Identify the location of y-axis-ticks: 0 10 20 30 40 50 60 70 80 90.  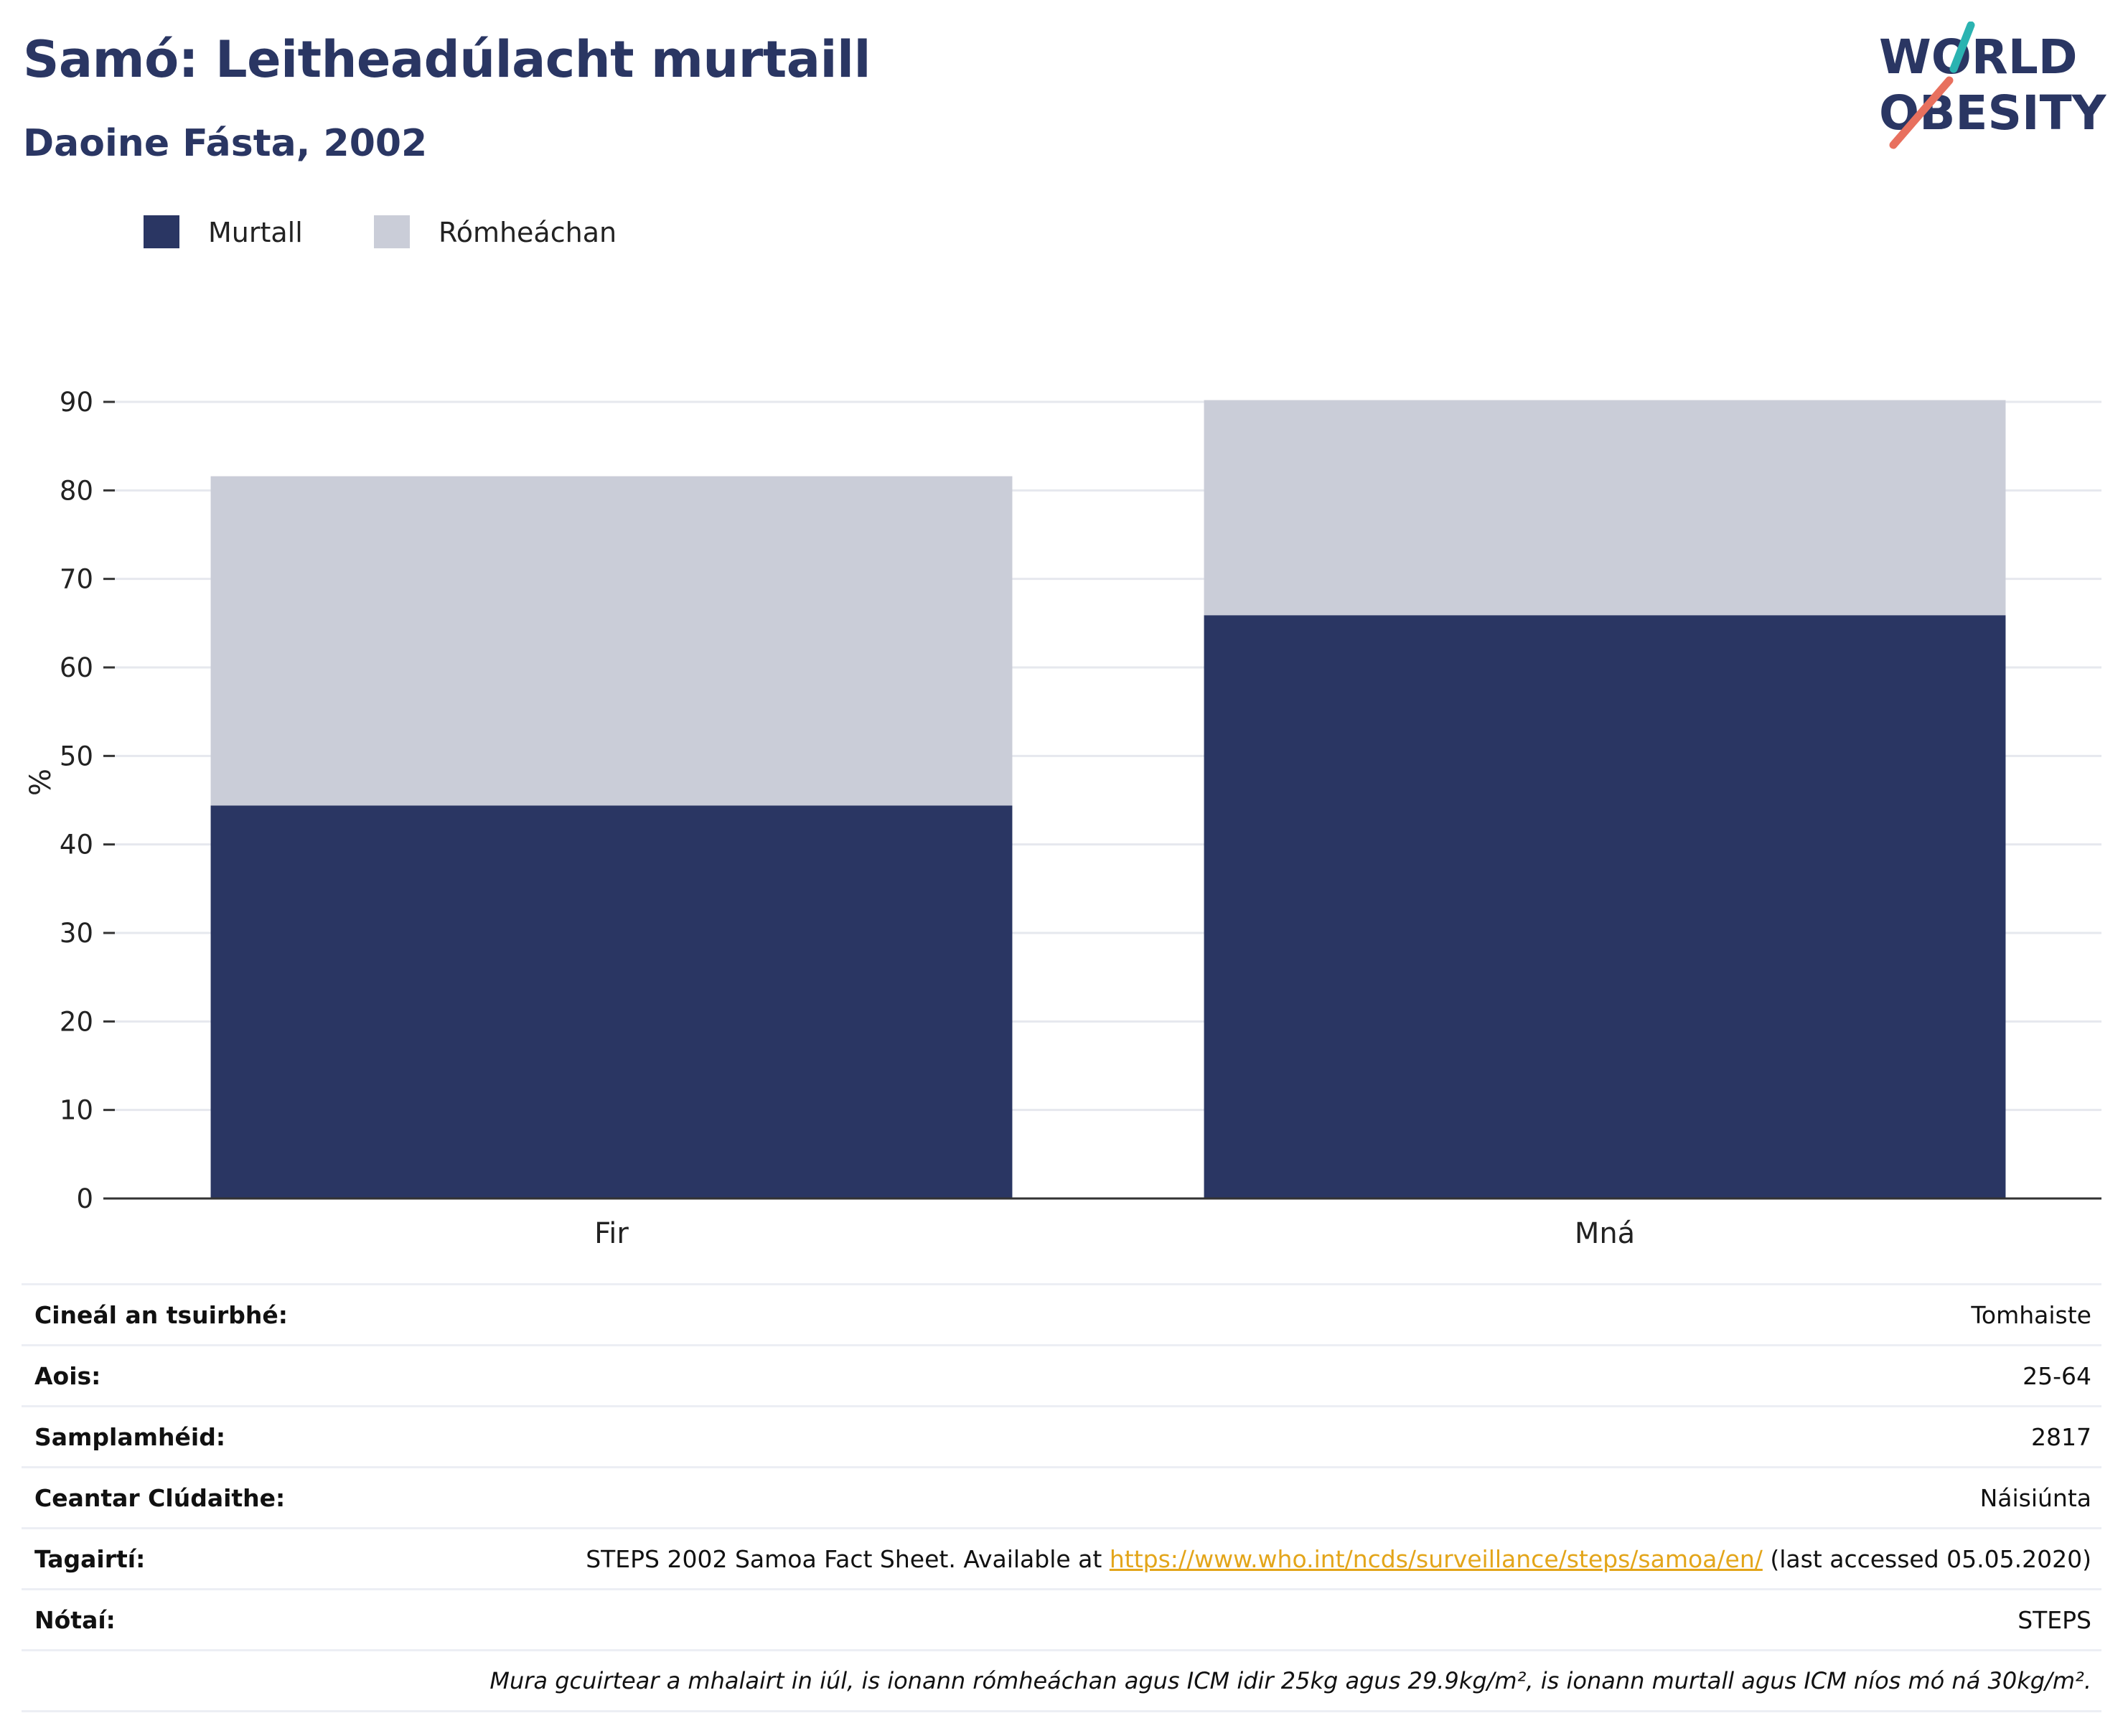
(87, 800).